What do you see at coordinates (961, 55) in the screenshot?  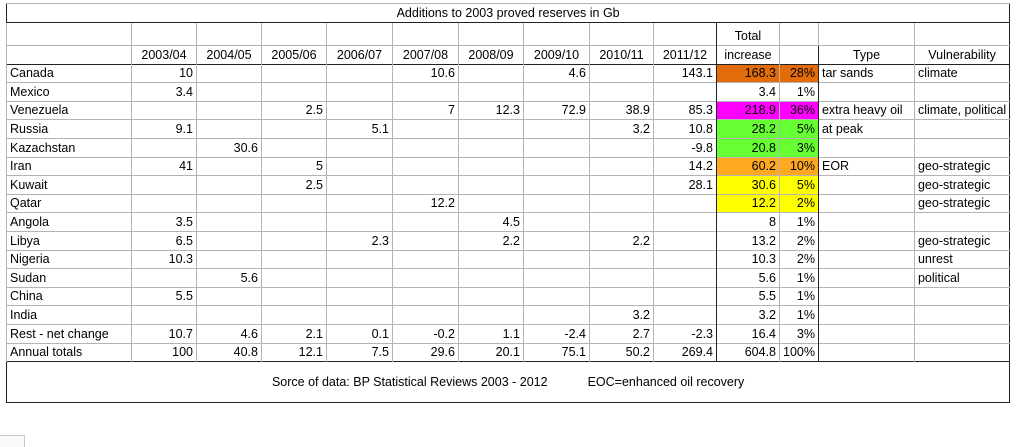 I see `vulnerability-header: Vulnerability` at bounding box center [961, 55].